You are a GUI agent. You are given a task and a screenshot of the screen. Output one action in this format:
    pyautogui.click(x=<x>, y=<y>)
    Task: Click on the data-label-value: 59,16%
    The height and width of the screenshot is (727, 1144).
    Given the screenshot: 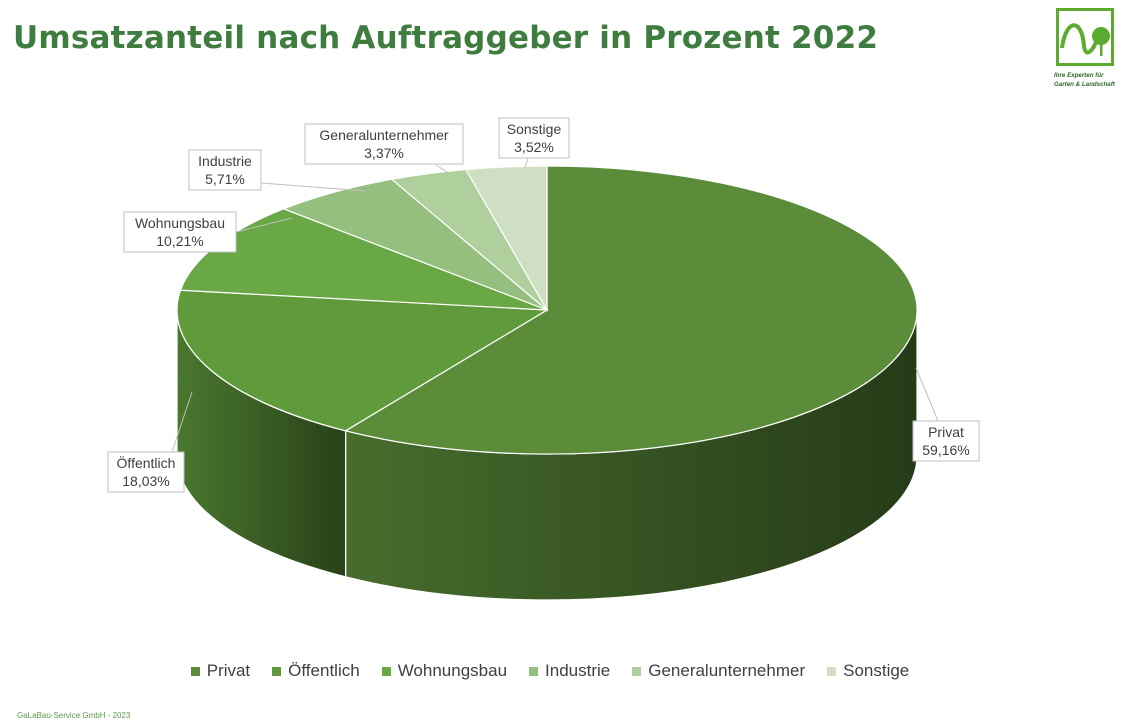 What is the action you would take?
    pyautogui.click(x=945, y=450)
    